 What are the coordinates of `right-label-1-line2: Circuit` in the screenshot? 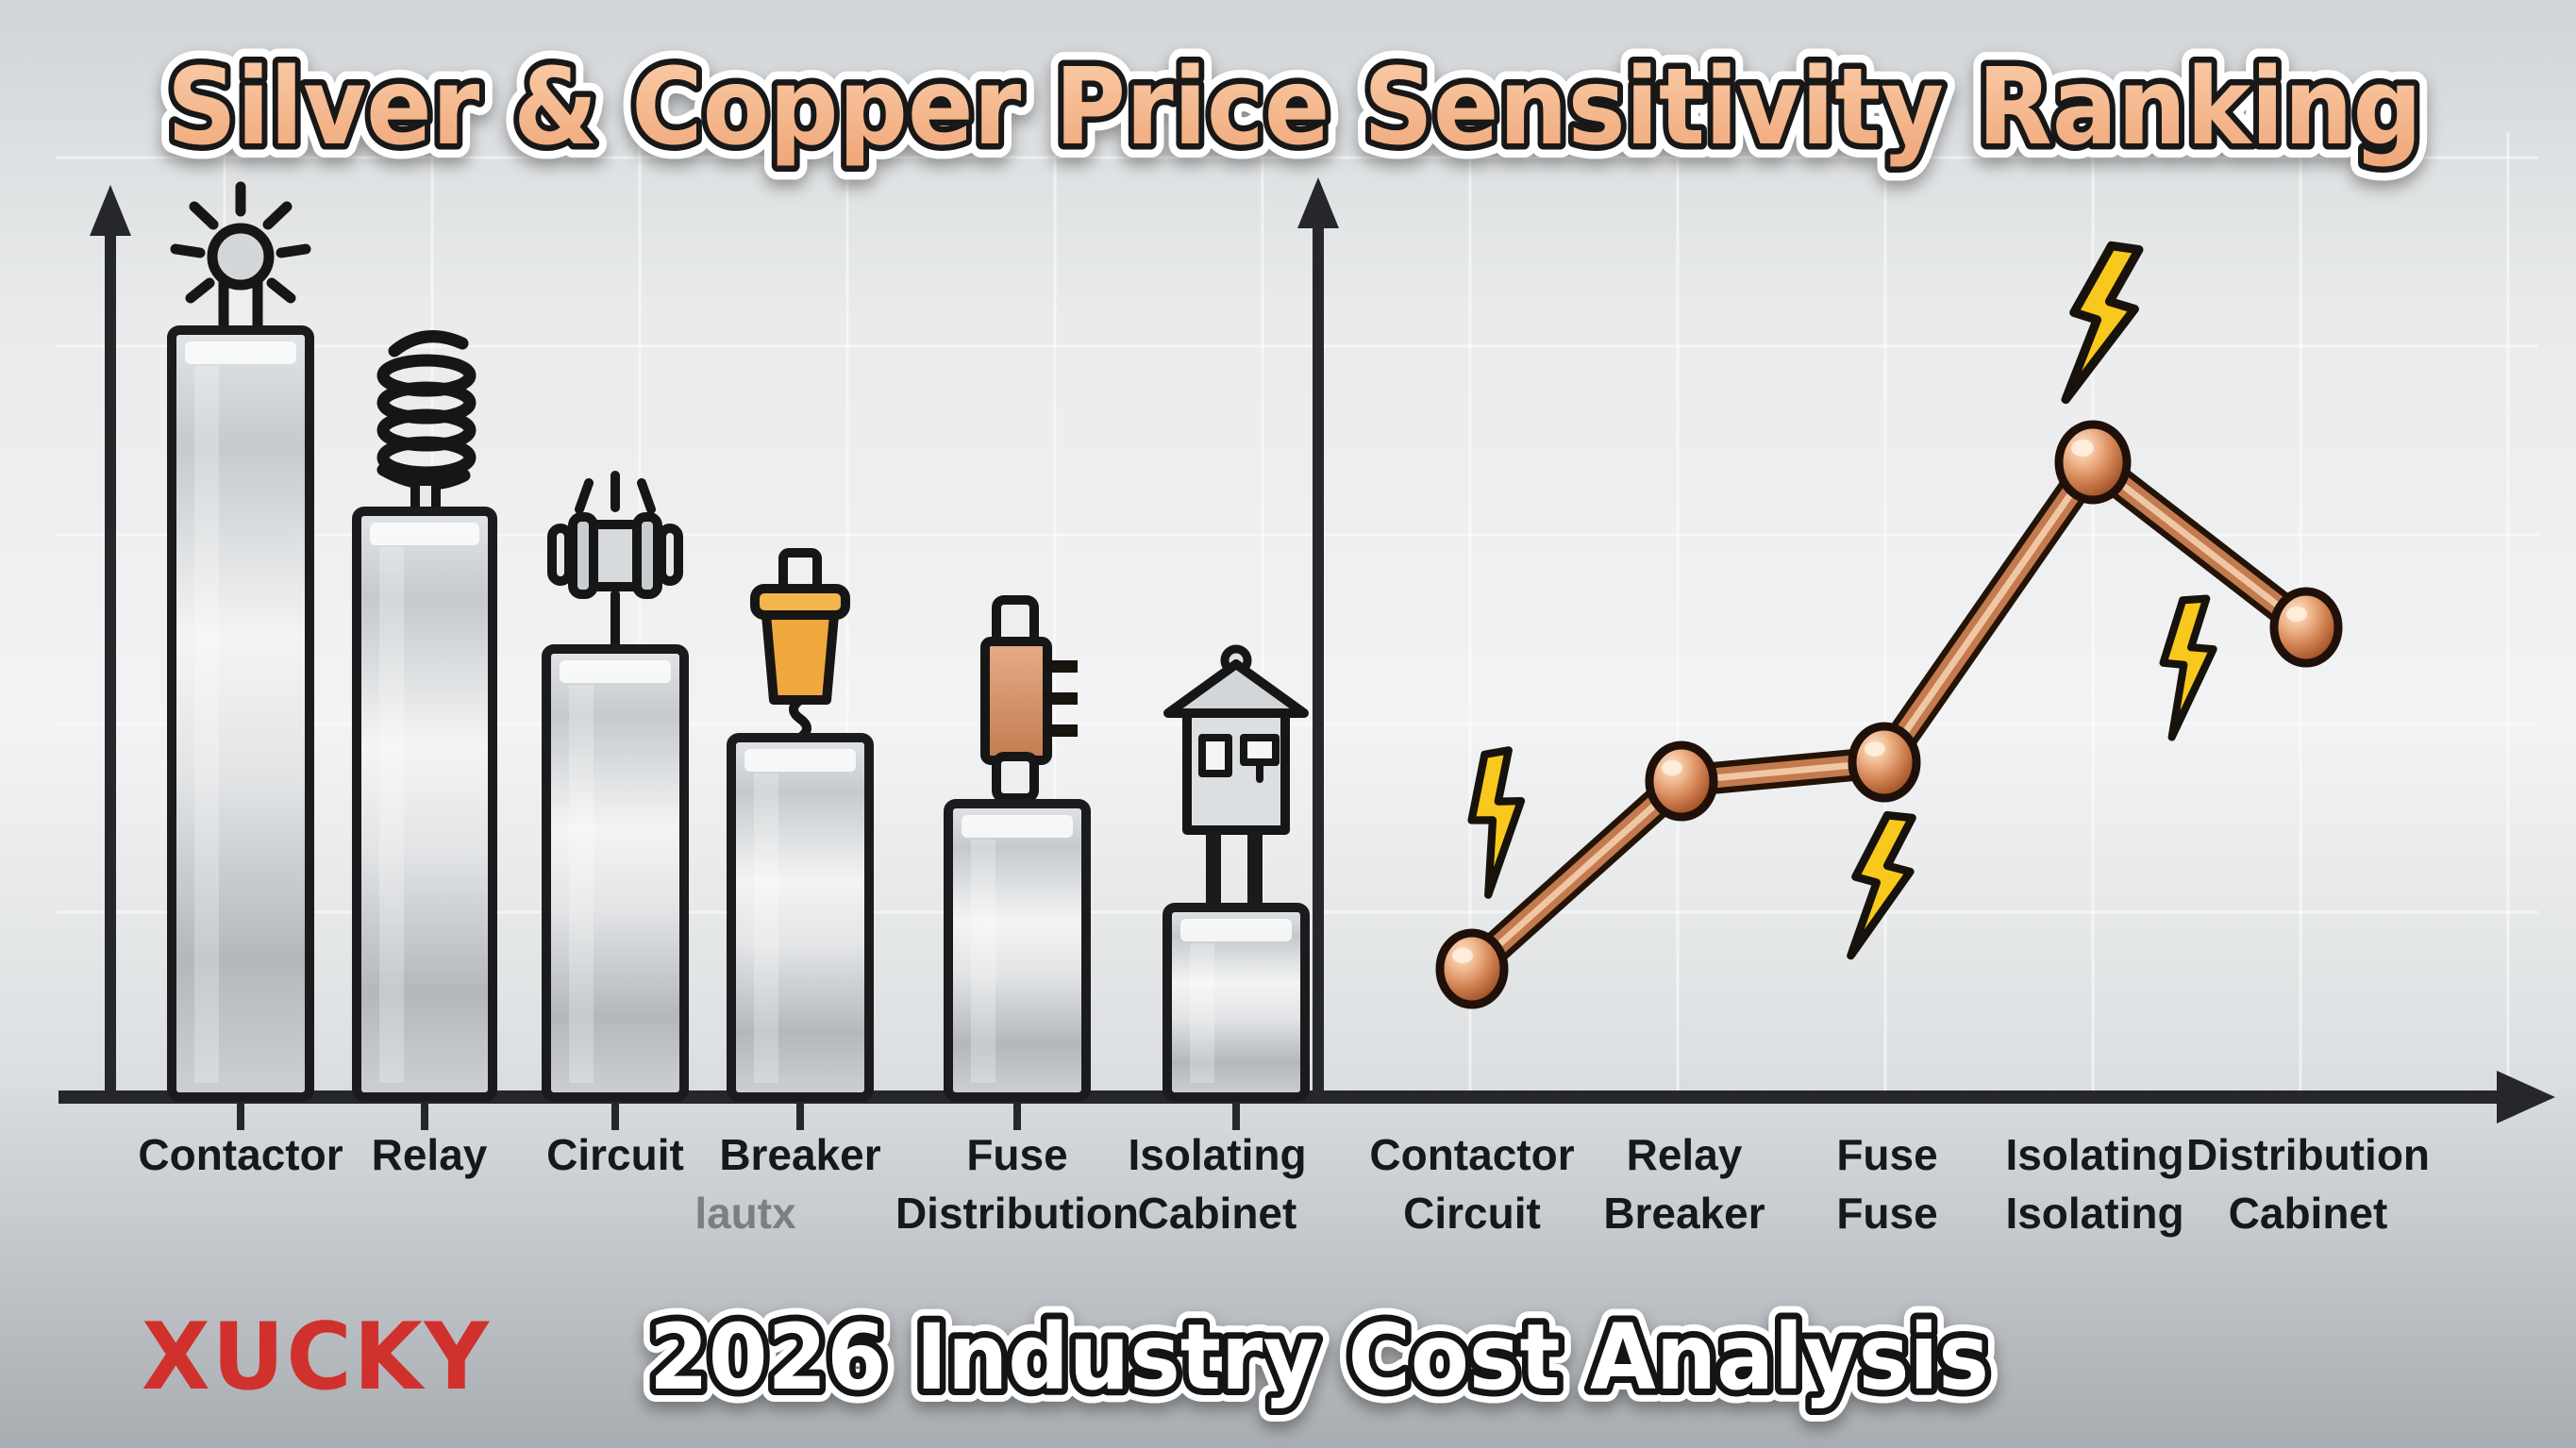 It's located at (1472, 1213).